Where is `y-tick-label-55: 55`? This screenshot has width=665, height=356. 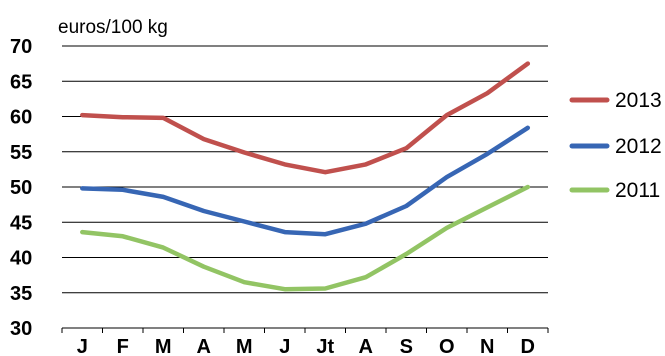 y-tick-label-55: 55 is located at coordinates (21, 153).